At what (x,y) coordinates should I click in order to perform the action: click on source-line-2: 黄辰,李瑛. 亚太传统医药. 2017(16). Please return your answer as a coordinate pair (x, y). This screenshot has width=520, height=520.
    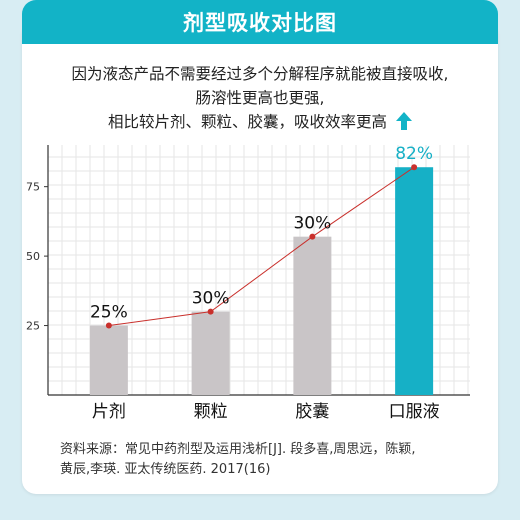
    Looking at the image, I should click on (165, 469).